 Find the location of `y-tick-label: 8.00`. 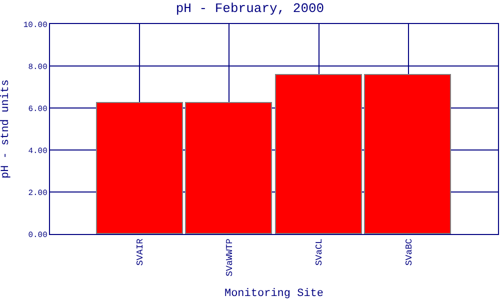

y-tick-label: 8.00 is located at coordinates (38, 67).